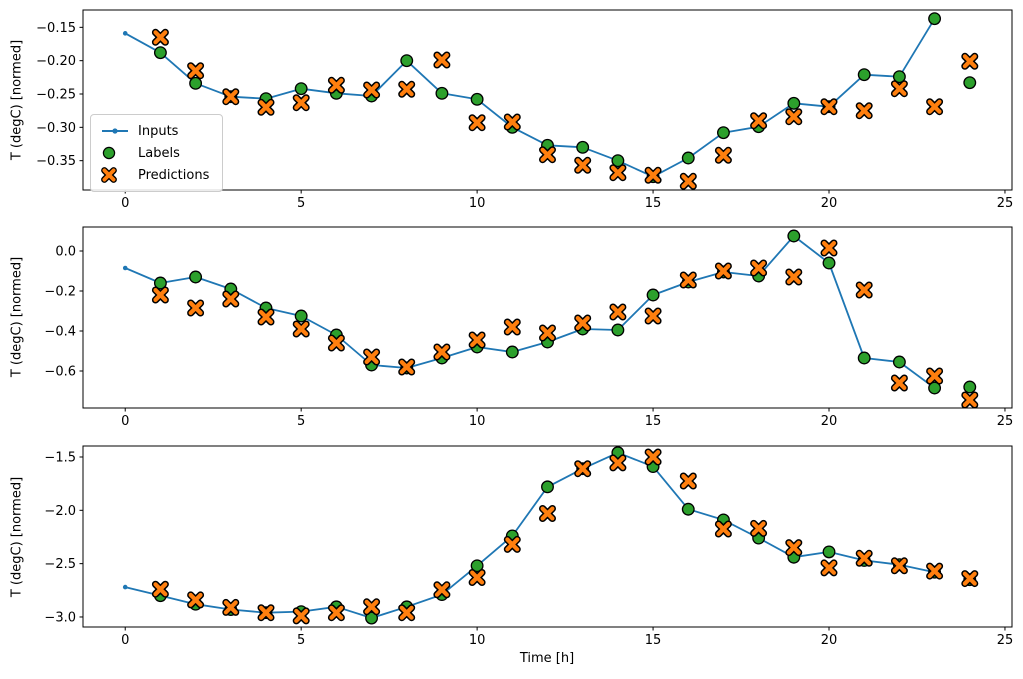 This screenshot has height=679, width=1023. What do you see at coordinates (653, 421) in the screenshot?
I see `x-tick-label: 15` at bounding box center [653, 421].